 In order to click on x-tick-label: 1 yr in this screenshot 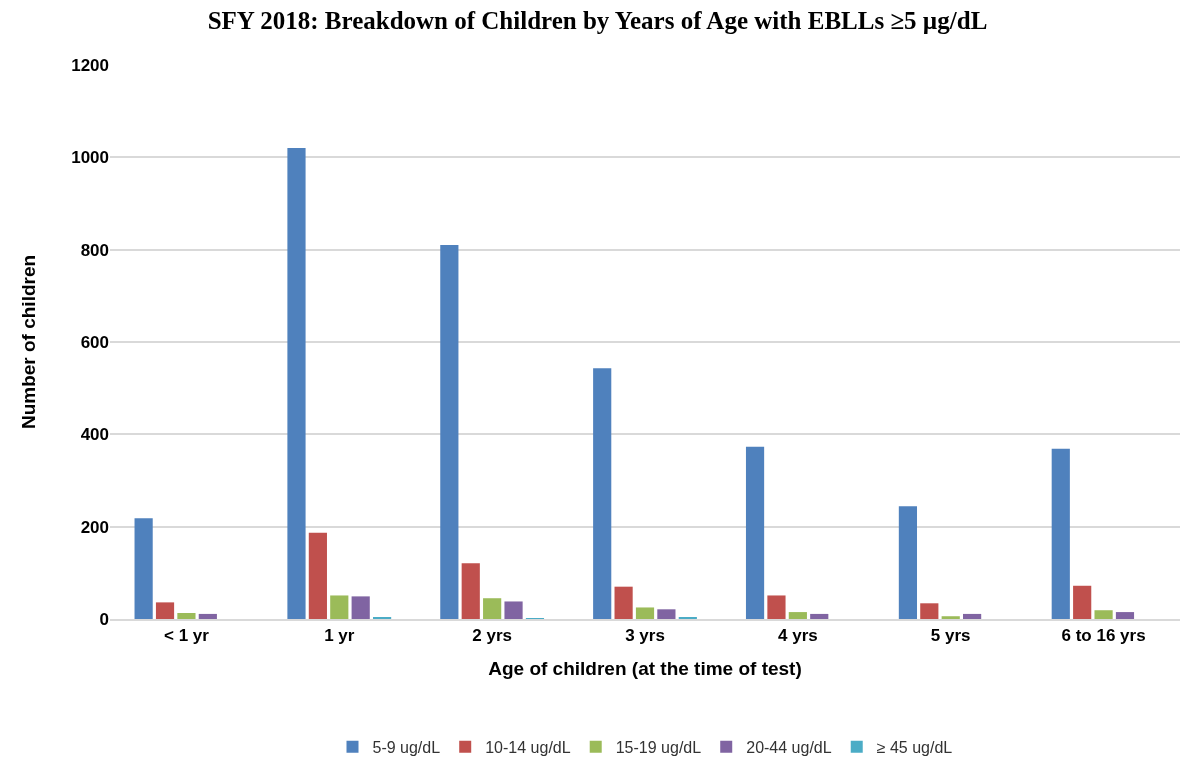, I will do `click(339, 636)`.